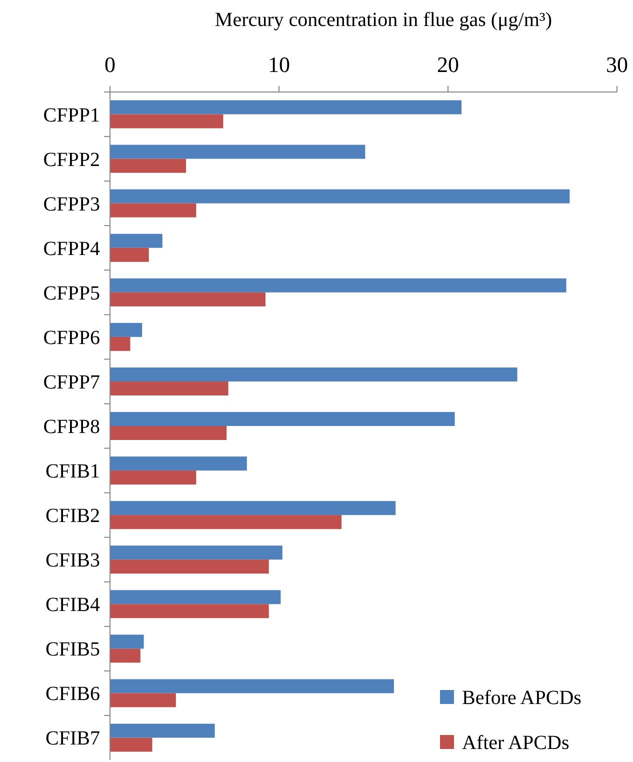  I want to click on y-tick-label: CFPP5, so click(71, 293).